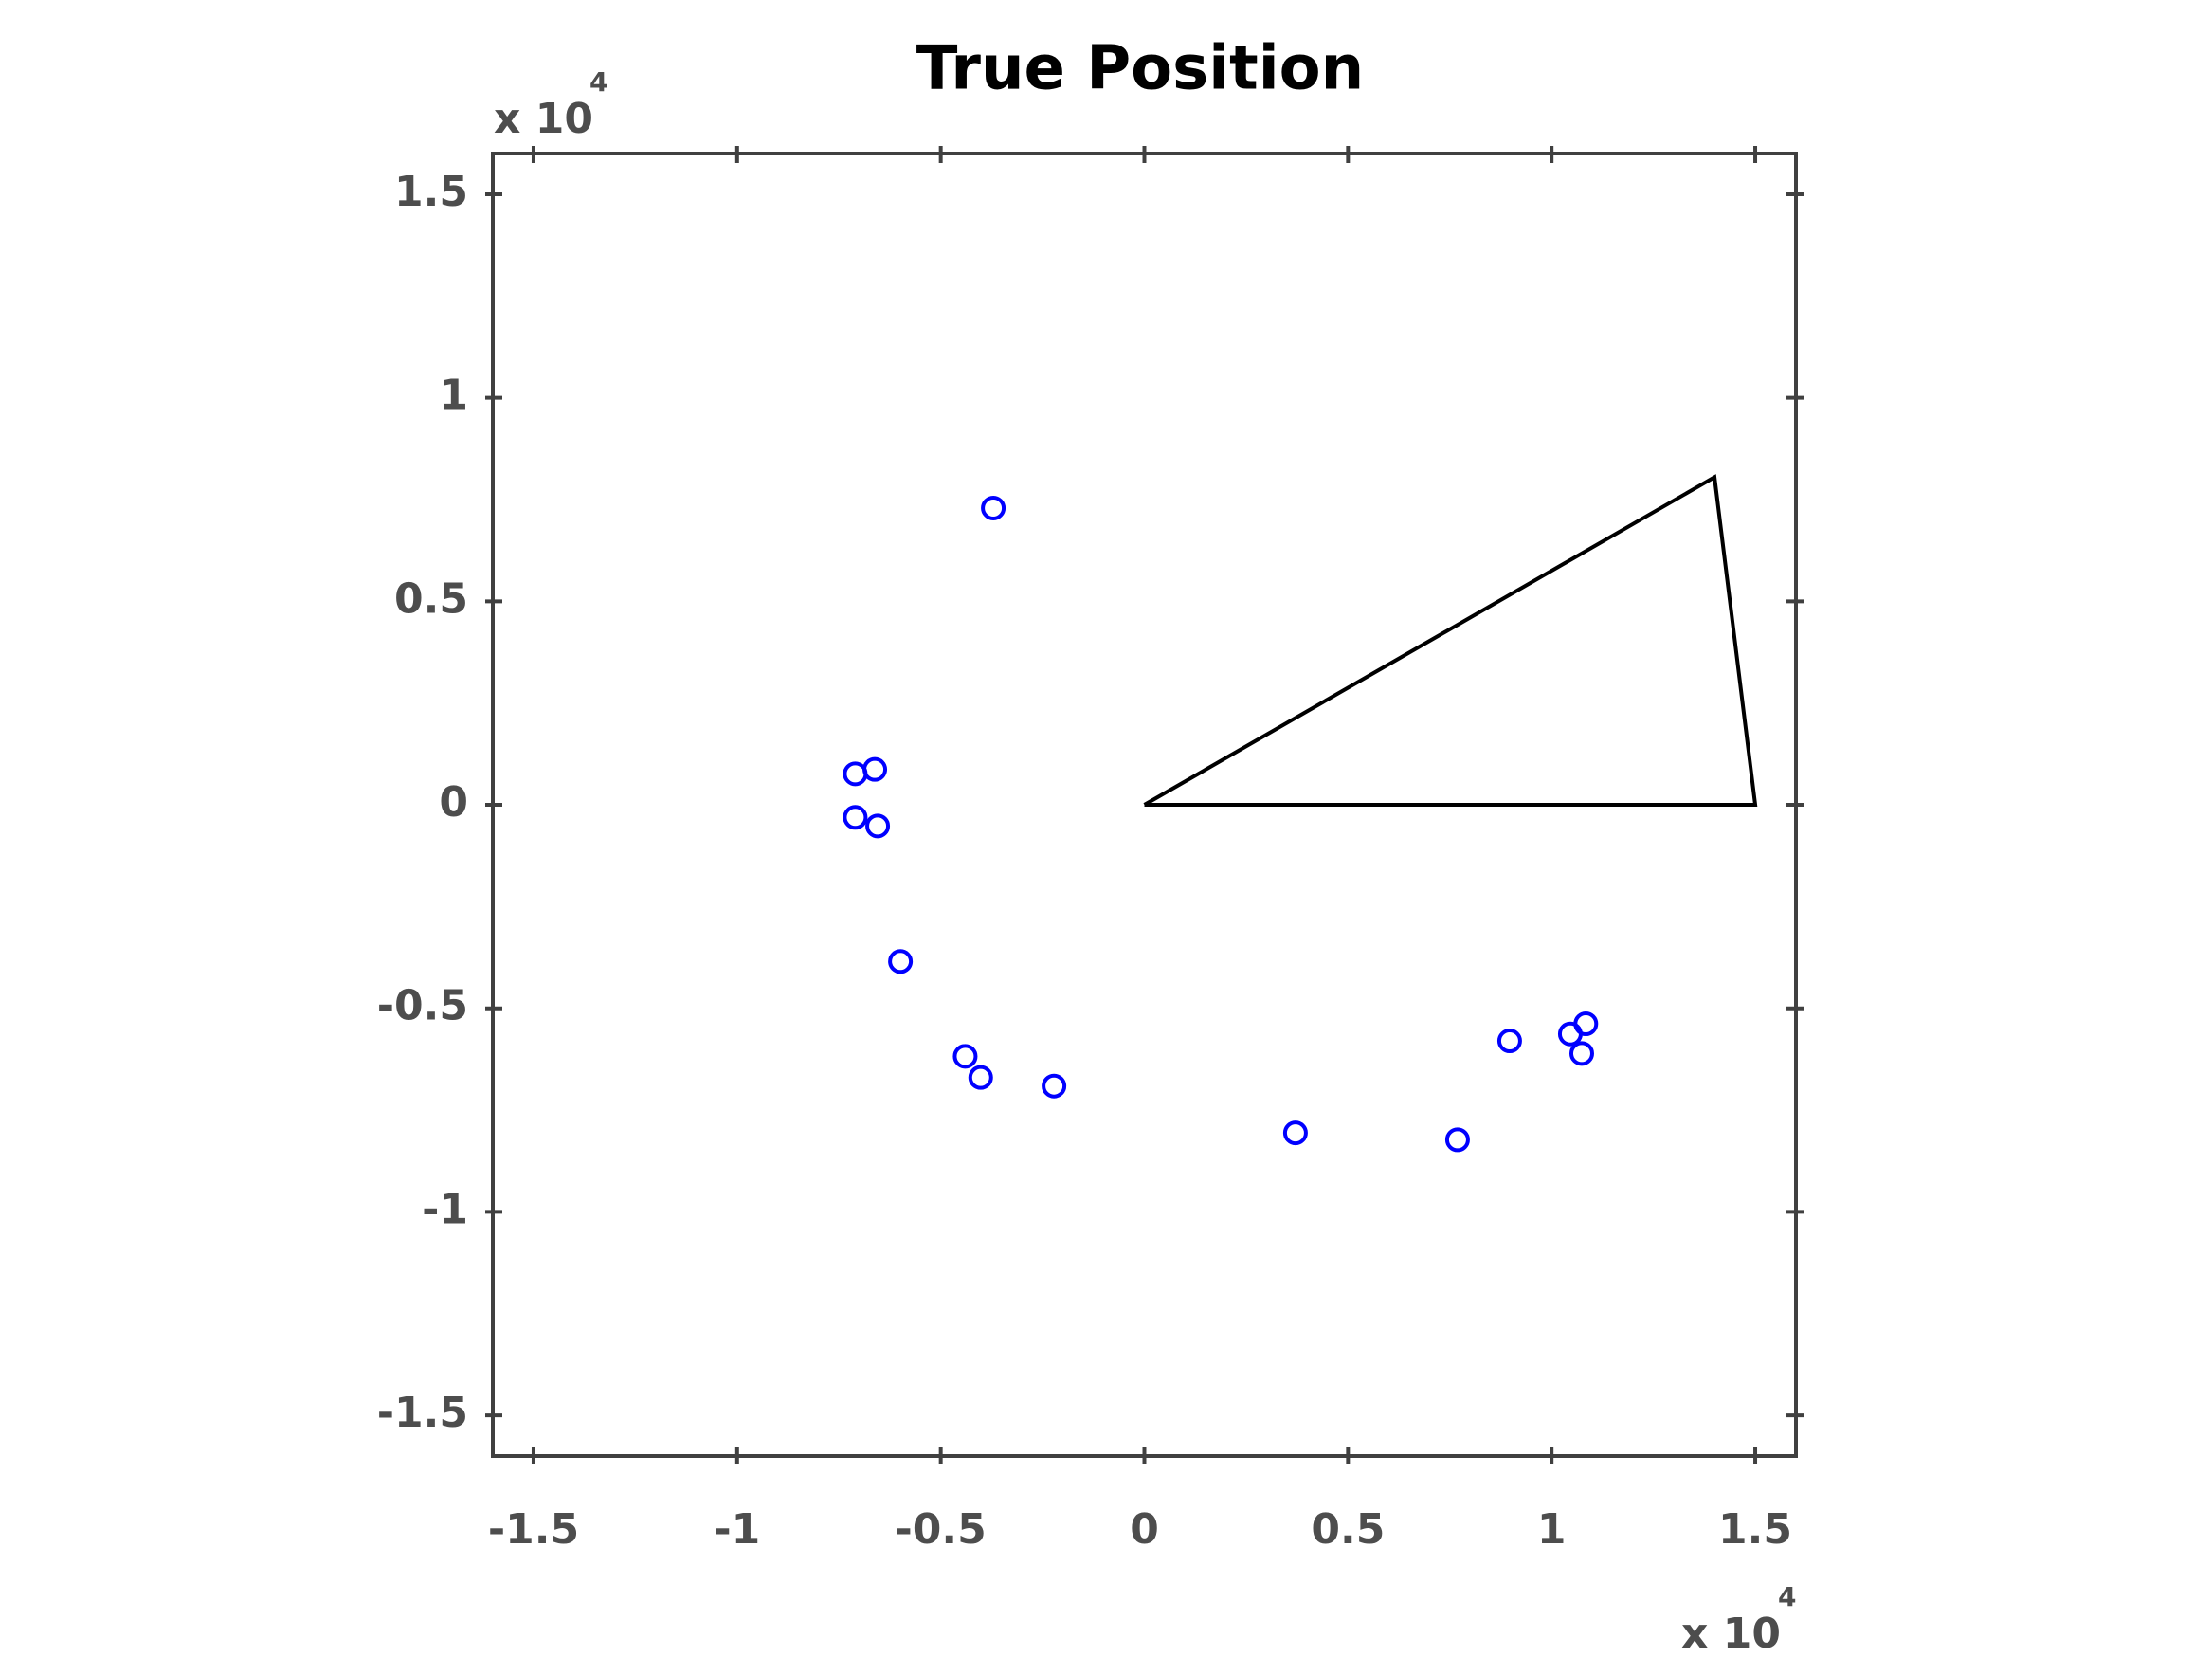  What do you see at coordinates (445, 1209) in the screenshot?
I see `y-tick-label: -1` at bounding box center [445, 1209].